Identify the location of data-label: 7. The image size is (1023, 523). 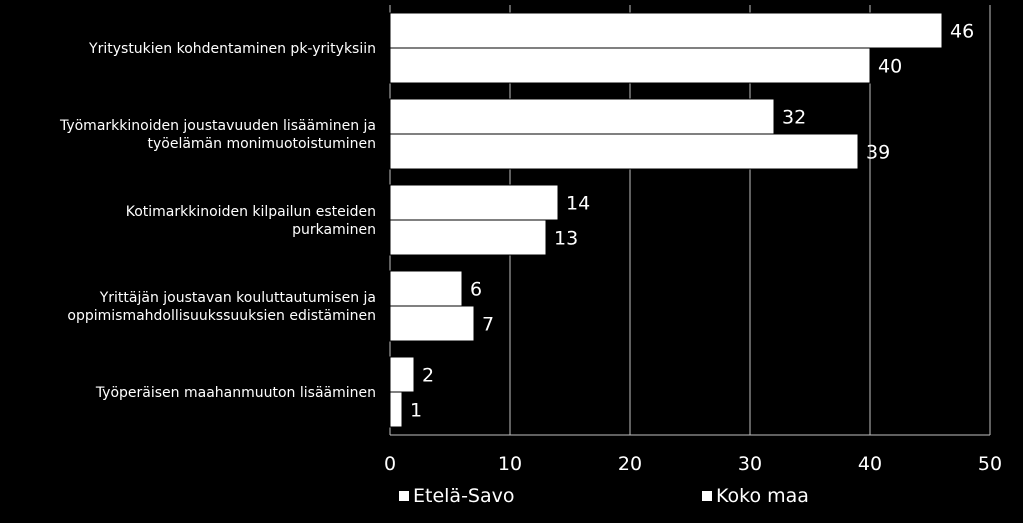
(488, 325).